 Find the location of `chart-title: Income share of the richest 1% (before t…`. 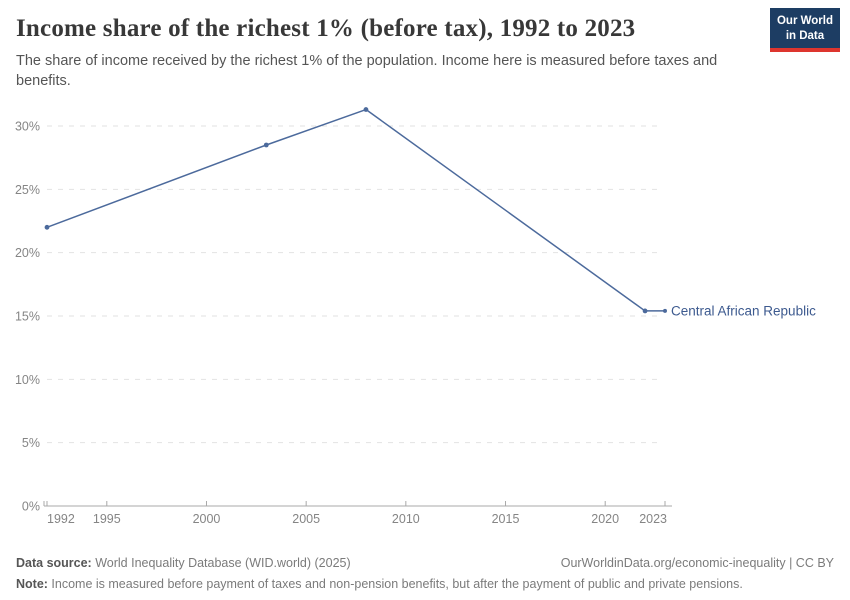

chart-title: Income share of the richest 1% (before t… is located at coordinates (326, 28).